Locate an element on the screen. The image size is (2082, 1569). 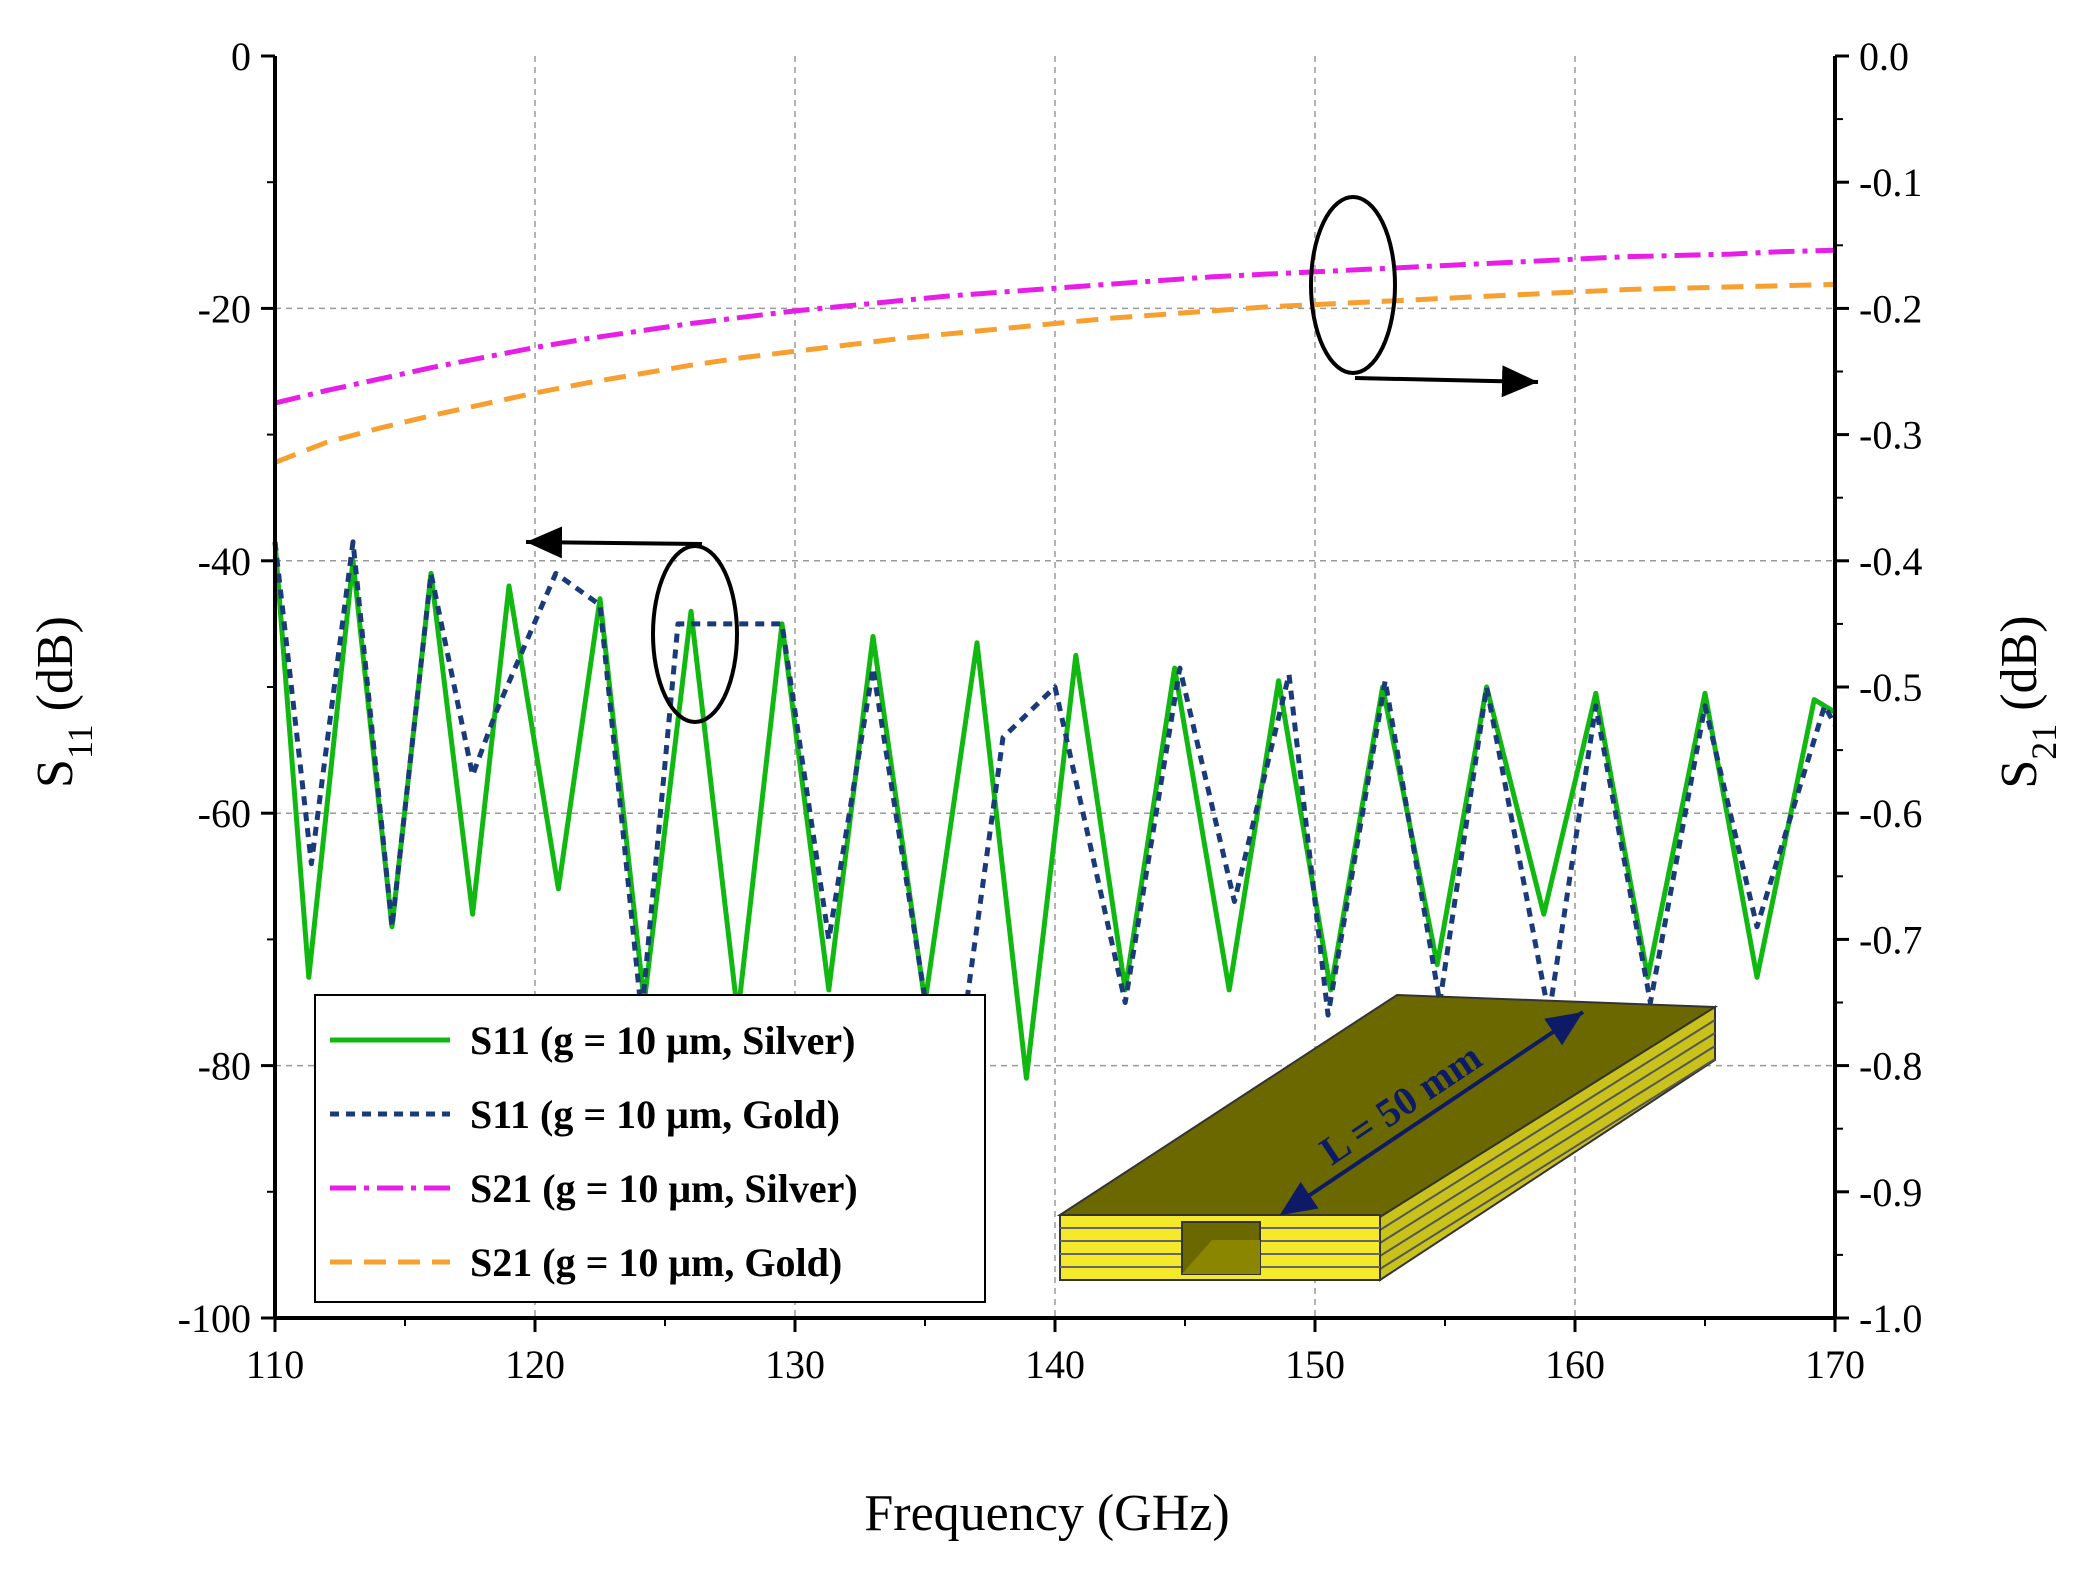
y-right-tick-label: -0.5 is located at coordinates (1890, 687).